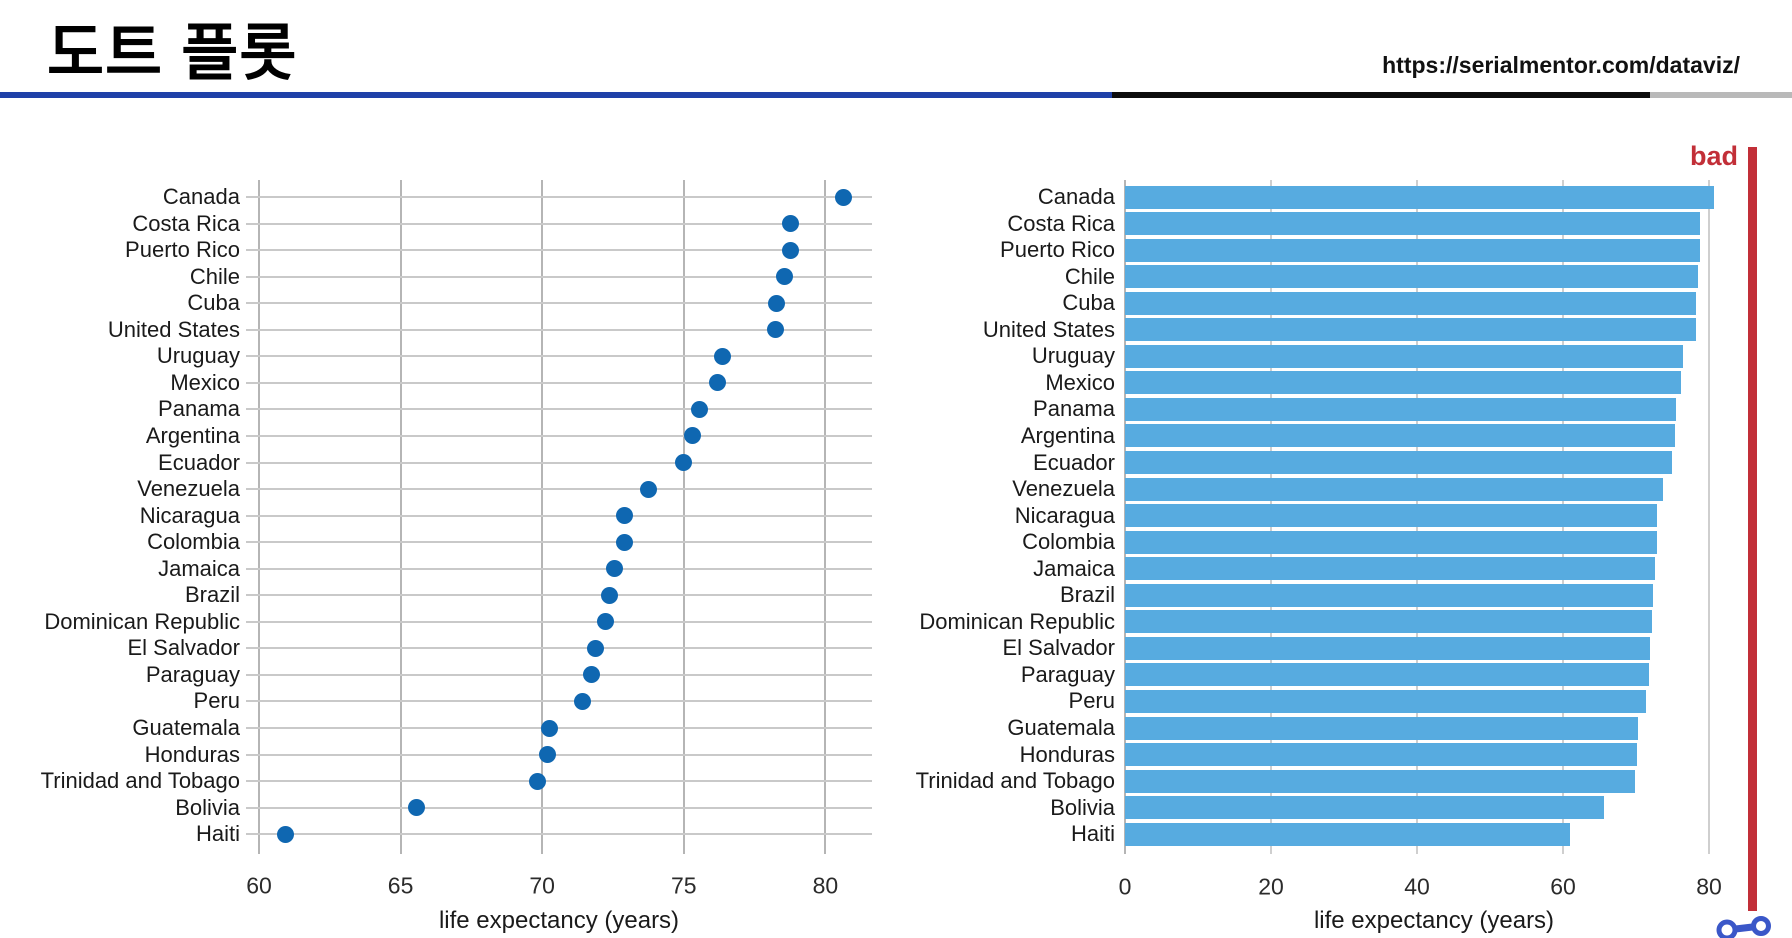 This screenshot has width=1792, height=938. Describe the element at coordinates (825, 885) in the screenshot. I see `dot-plot-x-tick: 80` at that location.